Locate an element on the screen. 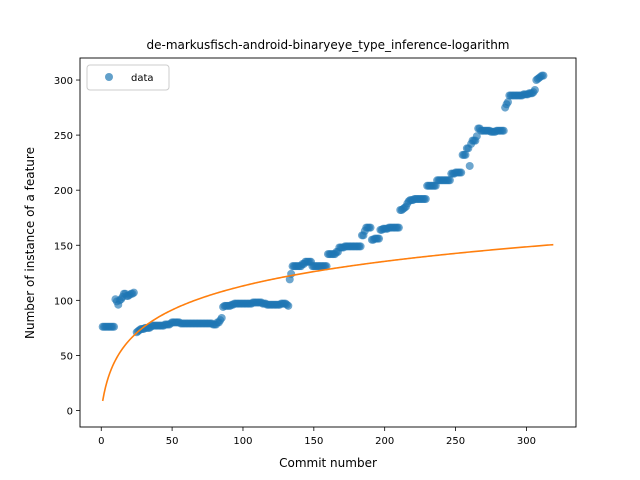  x-tick-label: 200 is located at coordinates (384, 441).